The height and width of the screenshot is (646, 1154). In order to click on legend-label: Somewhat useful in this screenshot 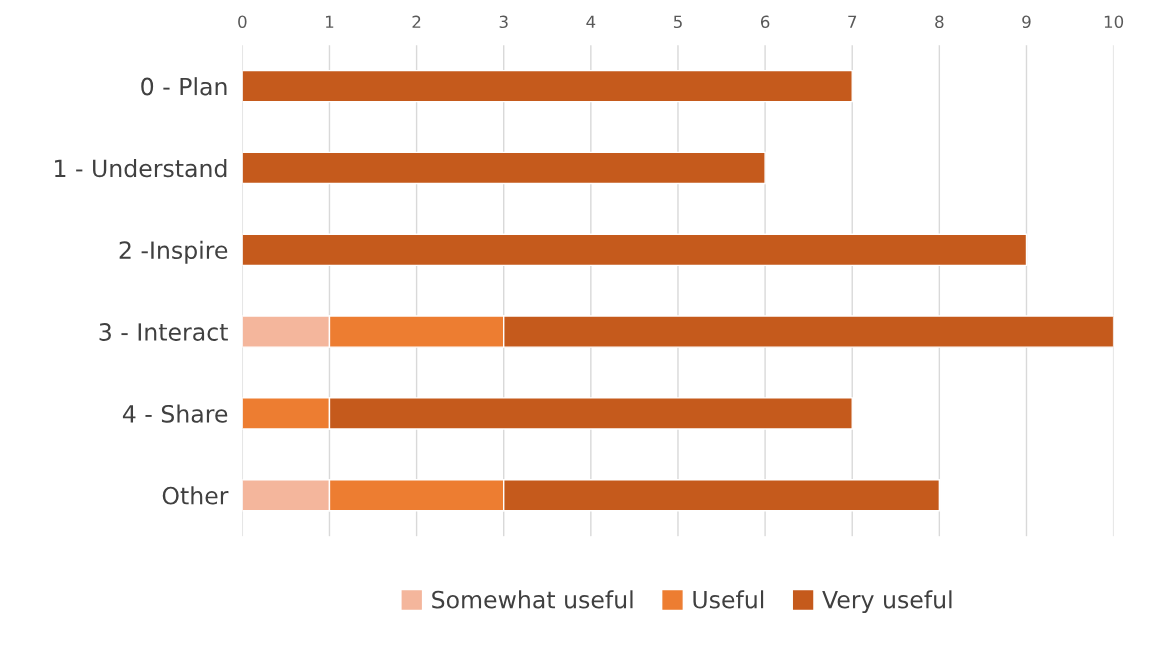, I will do `click(532, 599)`.